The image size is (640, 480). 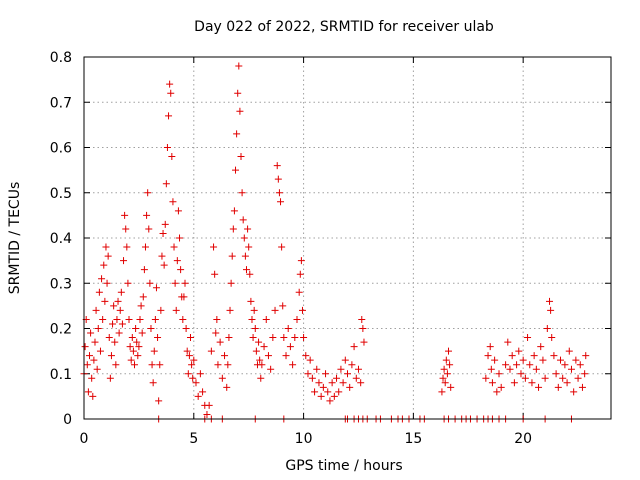 What do you see at coordinates (61, 375) in the screenshot?
I see `y-tick-label: 0.1` at bounding box center [61, 375].